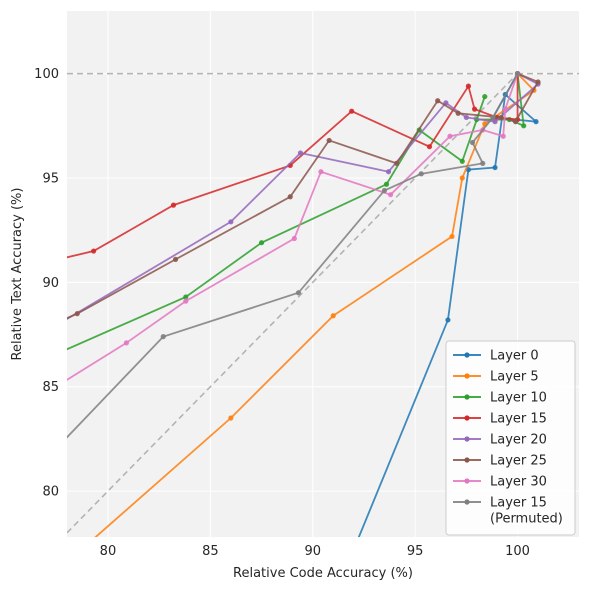  I want to click on legend-entry-5: Layer 25, so click(500, 461).